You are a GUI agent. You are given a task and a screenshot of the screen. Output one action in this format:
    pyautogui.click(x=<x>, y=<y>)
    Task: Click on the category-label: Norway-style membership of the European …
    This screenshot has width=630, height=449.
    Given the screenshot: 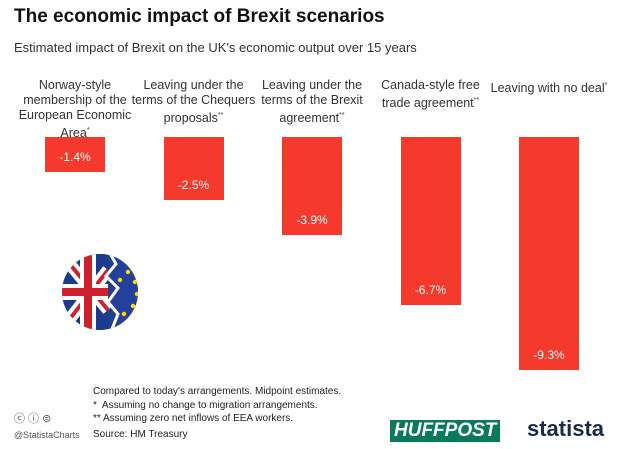 What is the action you would take?
    pyautogui.click(x=75, y=109)
    